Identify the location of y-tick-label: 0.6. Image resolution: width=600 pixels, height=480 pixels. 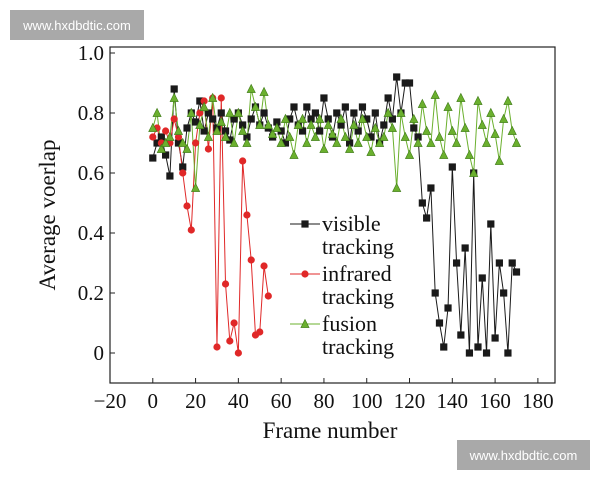
(91, 173).